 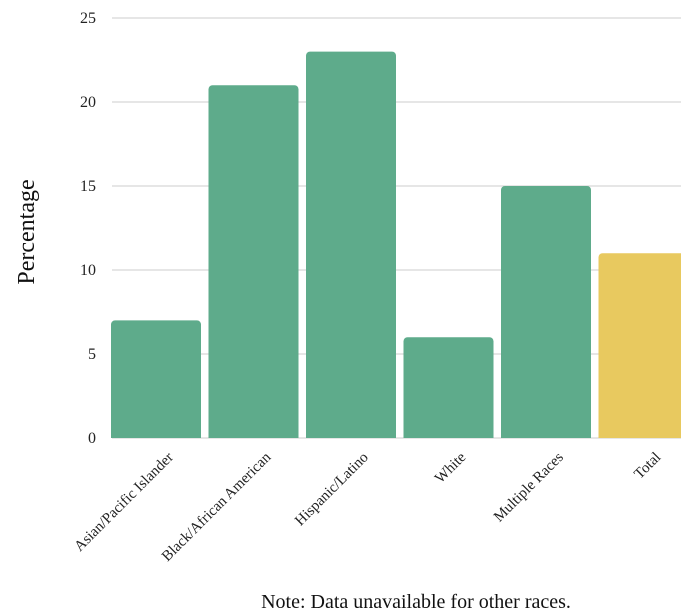 I want to click on bar-total, so click(x=639, y=345).